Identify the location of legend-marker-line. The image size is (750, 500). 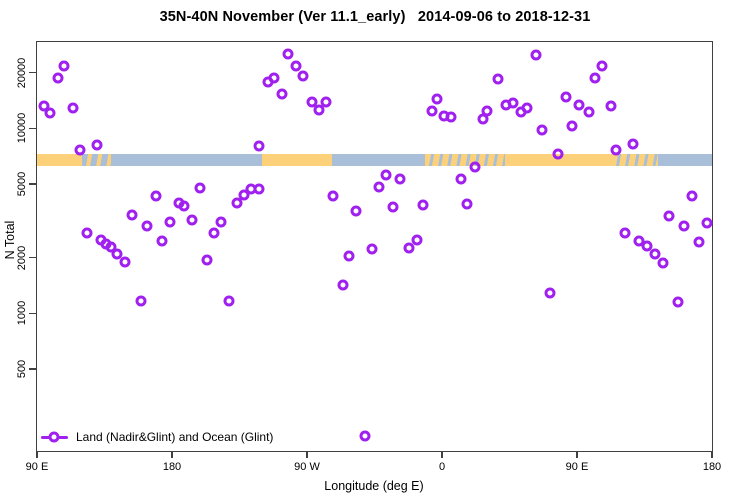
(54, 437).